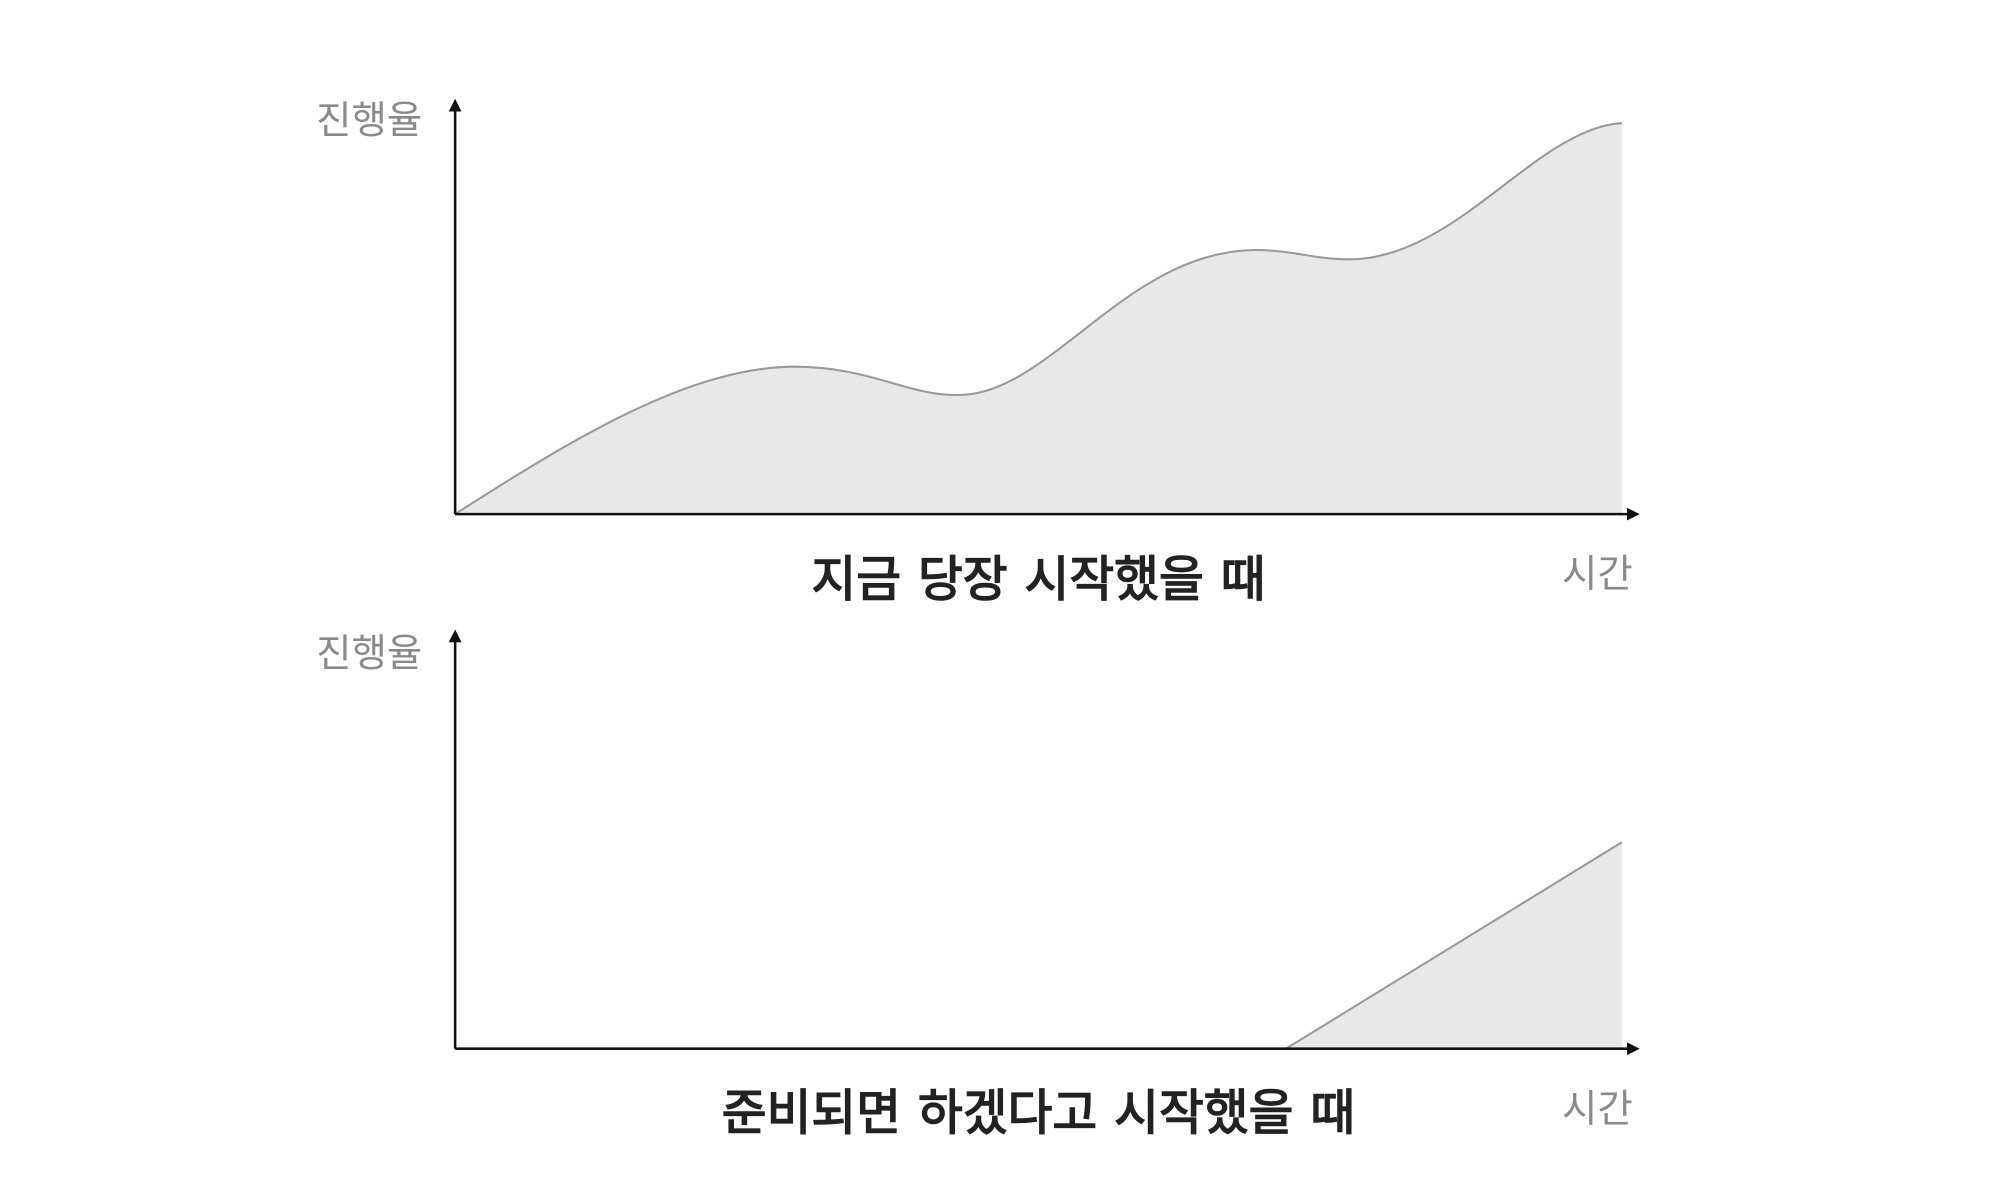  Describe the element at coordinates (1454, 945) in the screenshot. I see `progress-curve` at that location.